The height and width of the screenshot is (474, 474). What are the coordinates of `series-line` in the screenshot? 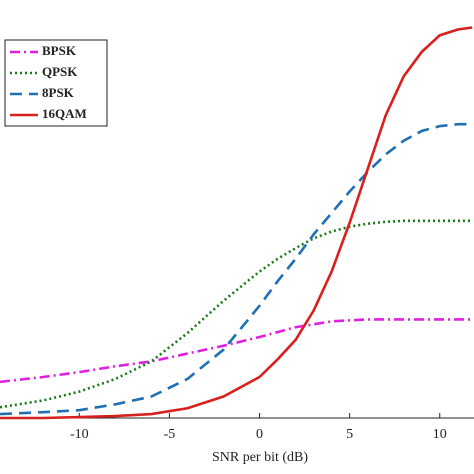 It's located at (236, 351).